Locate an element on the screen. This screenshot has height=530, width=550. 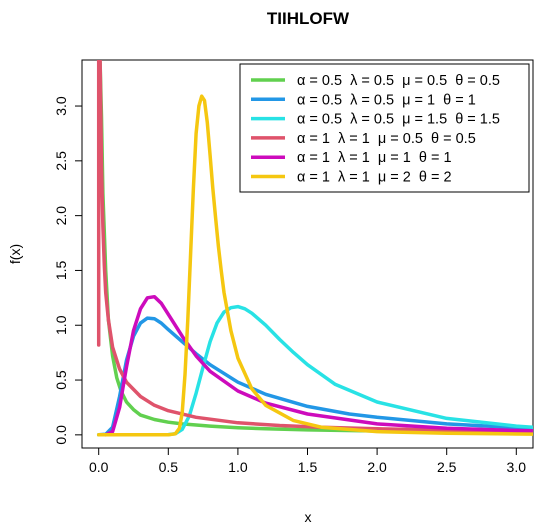
y-axis-label: f(x) is located at coordinates (15, 254).